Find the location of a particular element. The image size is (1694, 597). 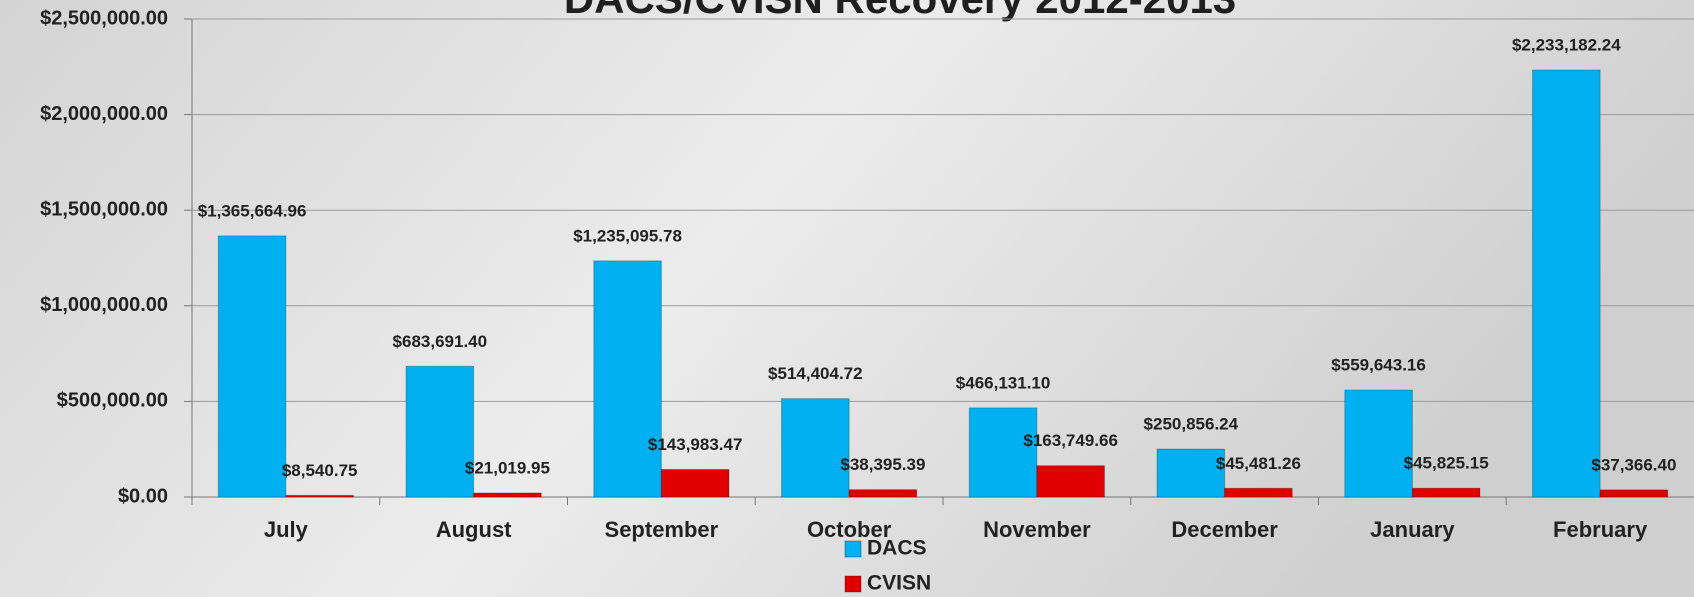

legend-label: DACS is located at coordinates (897, 548).